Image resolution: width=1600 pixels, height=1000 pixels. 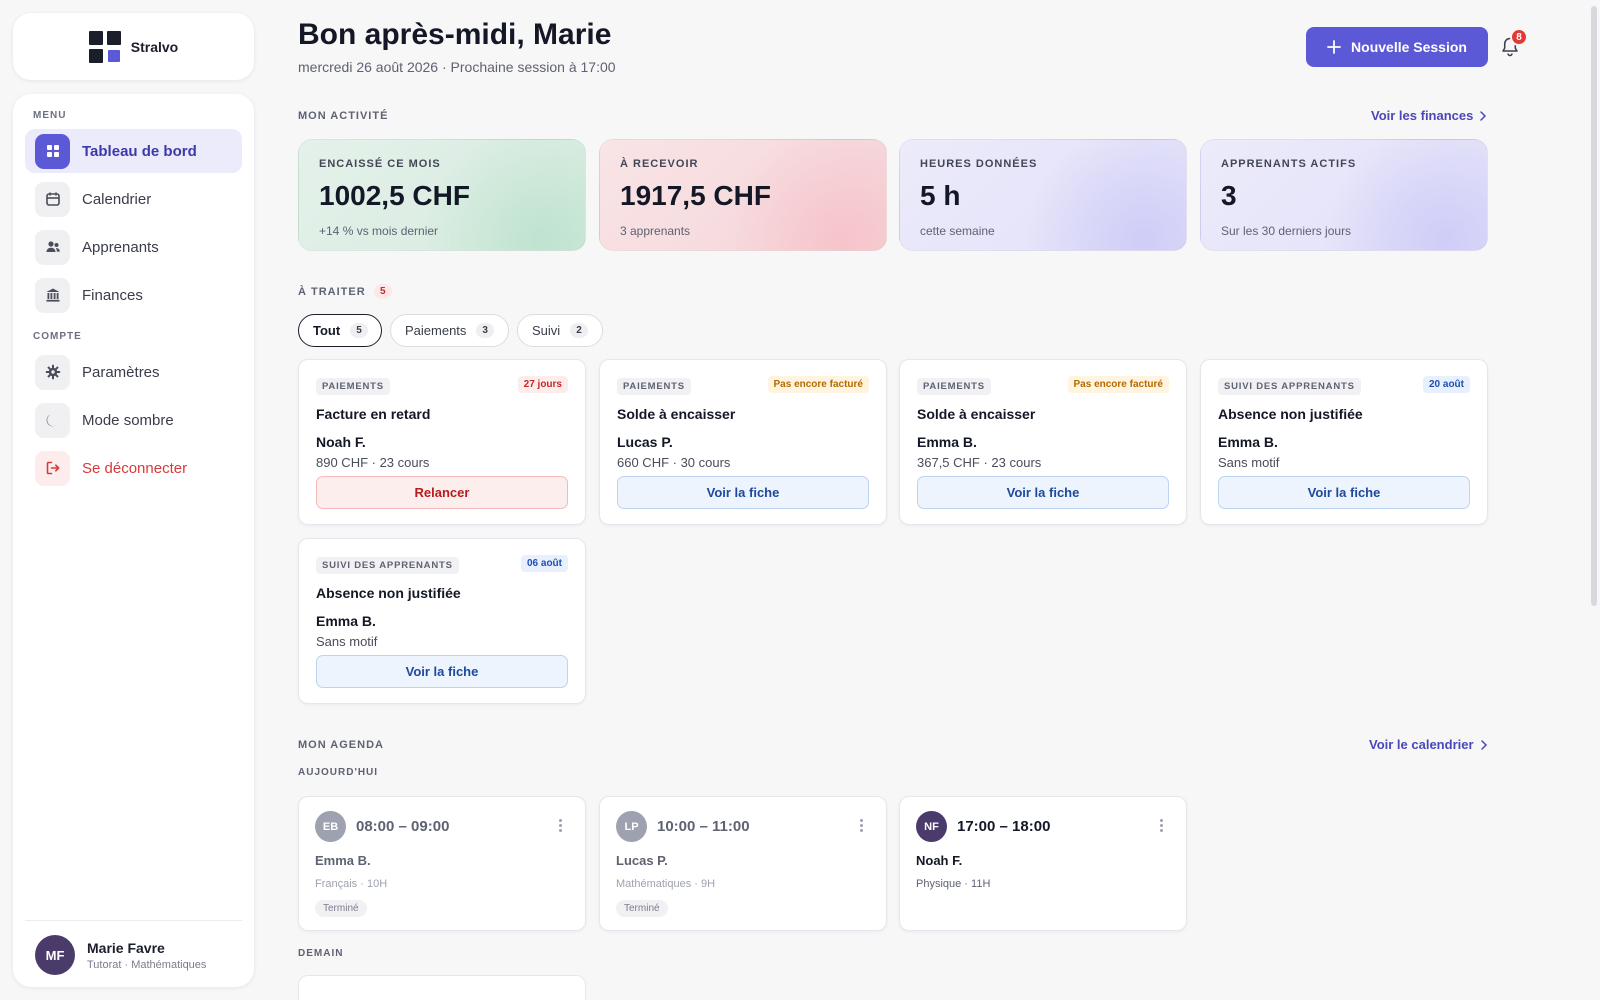 What do you see at coordinates (394, 195) in the screenshot?
I see `stat-value: 1002,5 CHF` at bounding box center [394, 195].